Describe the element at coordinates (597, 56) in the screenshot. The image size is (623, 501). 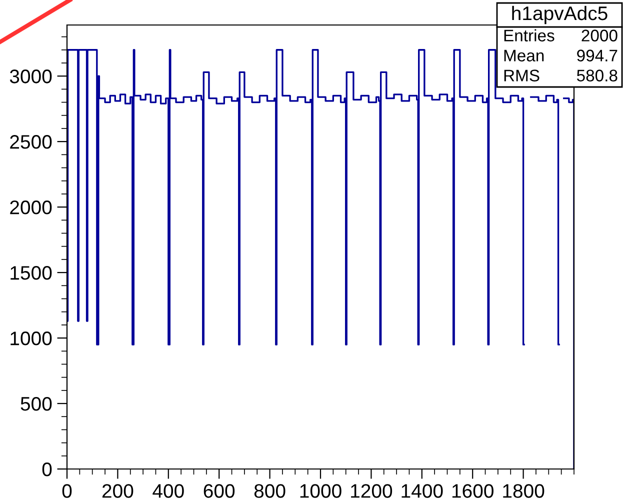
I see `text: 994.7` at that location.